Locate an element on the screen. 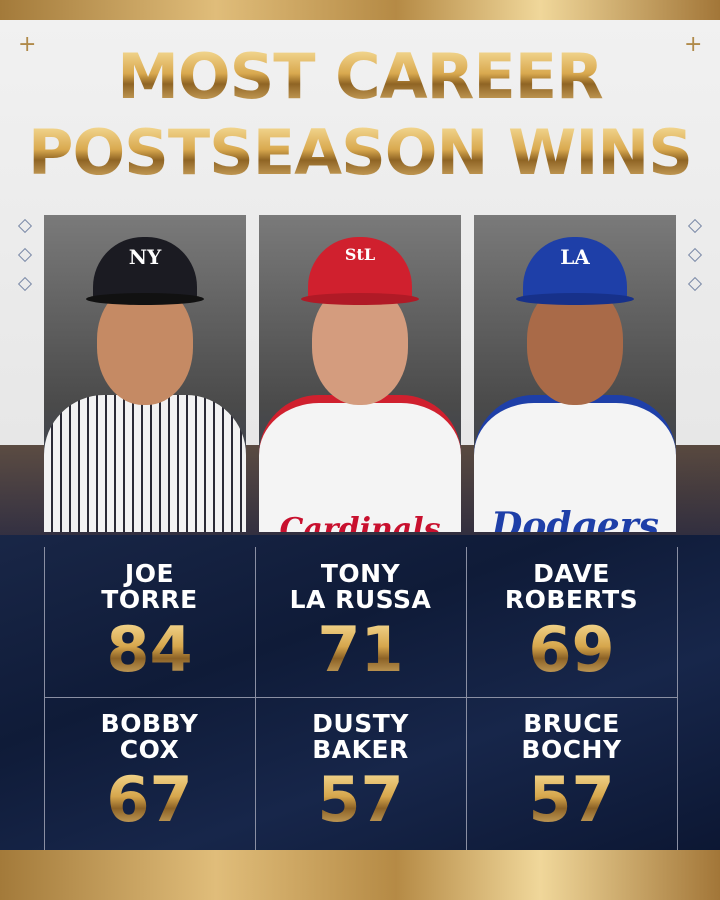 This screenshot has height=900, width=720. leader-first-name: TONY is located at coordinates (360, 573).